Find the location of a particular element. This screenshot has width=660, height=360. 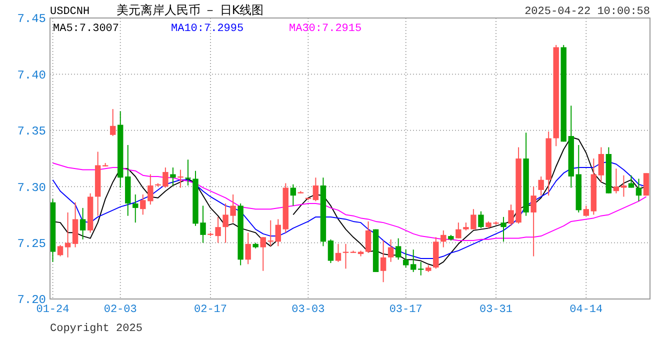

y-tick-label: 7.25 is located at coordinates (31, 244).